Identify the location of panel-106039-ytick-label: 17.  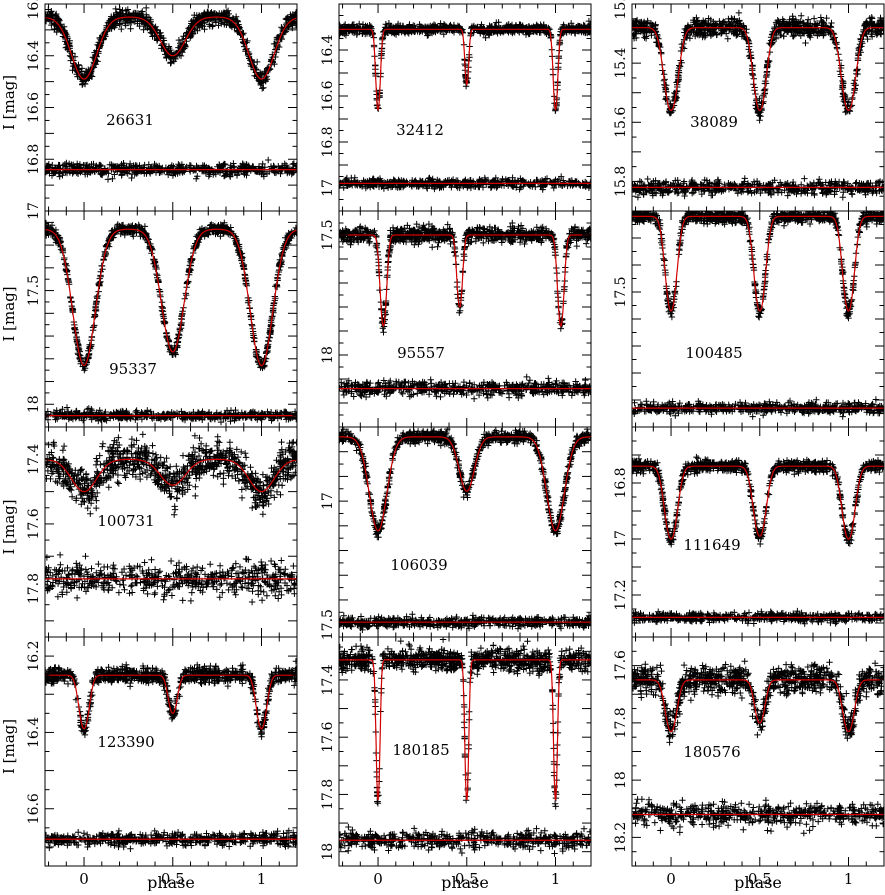
(328, 501).